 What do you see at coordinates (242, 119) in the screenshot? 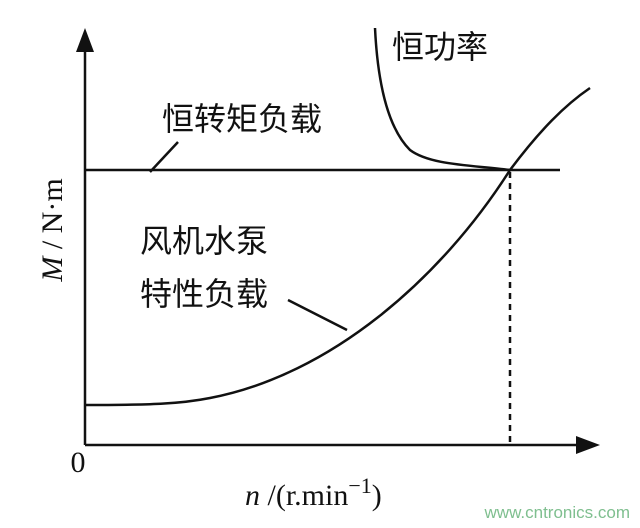
I see `constant-torque-label: 恒转矩负载` at bounding box center [242, 119].